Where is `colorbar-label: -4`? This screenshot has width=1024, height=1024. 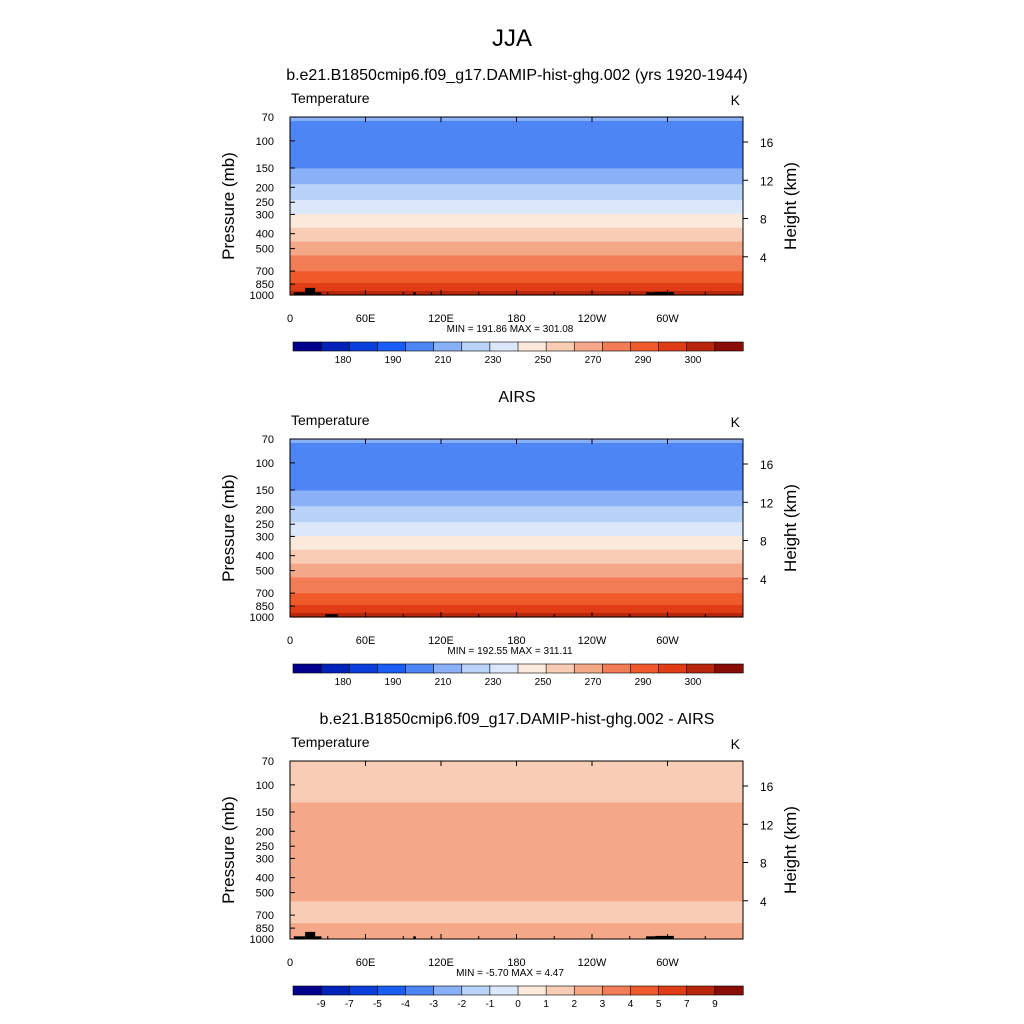
colorbar-label: -4 is located at coordinates (405, 1004).